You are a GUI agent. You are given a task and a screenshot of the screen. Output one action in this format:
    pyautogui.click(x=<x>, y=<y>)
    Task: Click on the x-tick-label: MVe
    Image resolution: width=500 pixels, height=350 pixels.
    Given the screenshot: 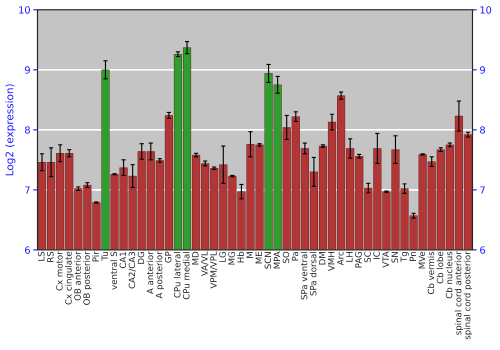 What is the action you would take?
    pyautogui.click(x=422, y=260)
    